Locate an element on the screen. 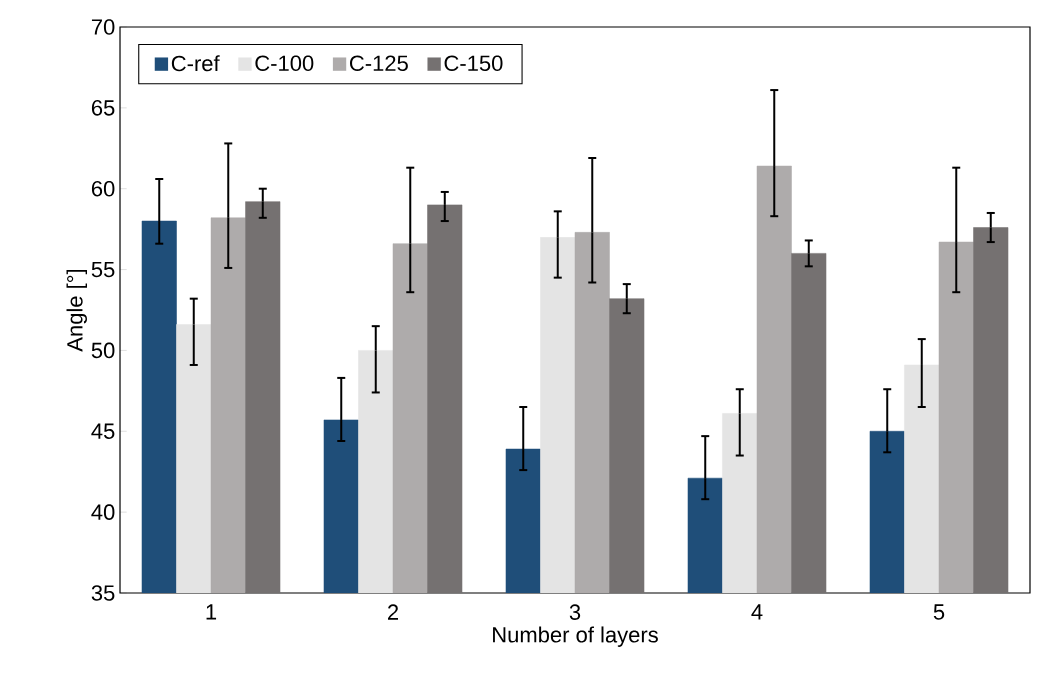 Image resolution: width=1037 pixels, height=677 pixels. y-tick-label: 65 is located at coordinates (103, 108).